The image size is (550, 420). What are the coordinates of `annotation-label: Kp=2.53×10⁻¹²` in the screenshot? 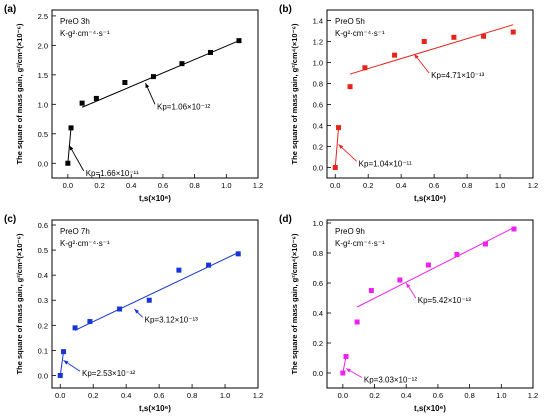 It's located at (108, 373).